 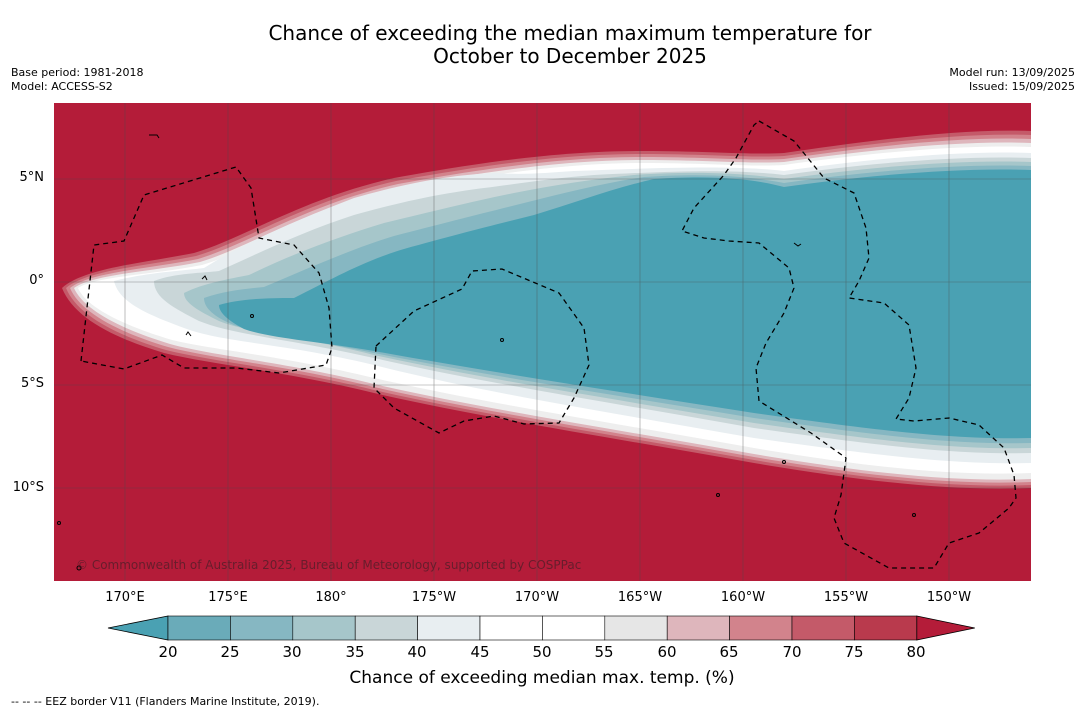 What do you see at coordinates (355, 652) in the screenshot?
I see `colorbar-tick: 35` at bounding box center [355, 652].